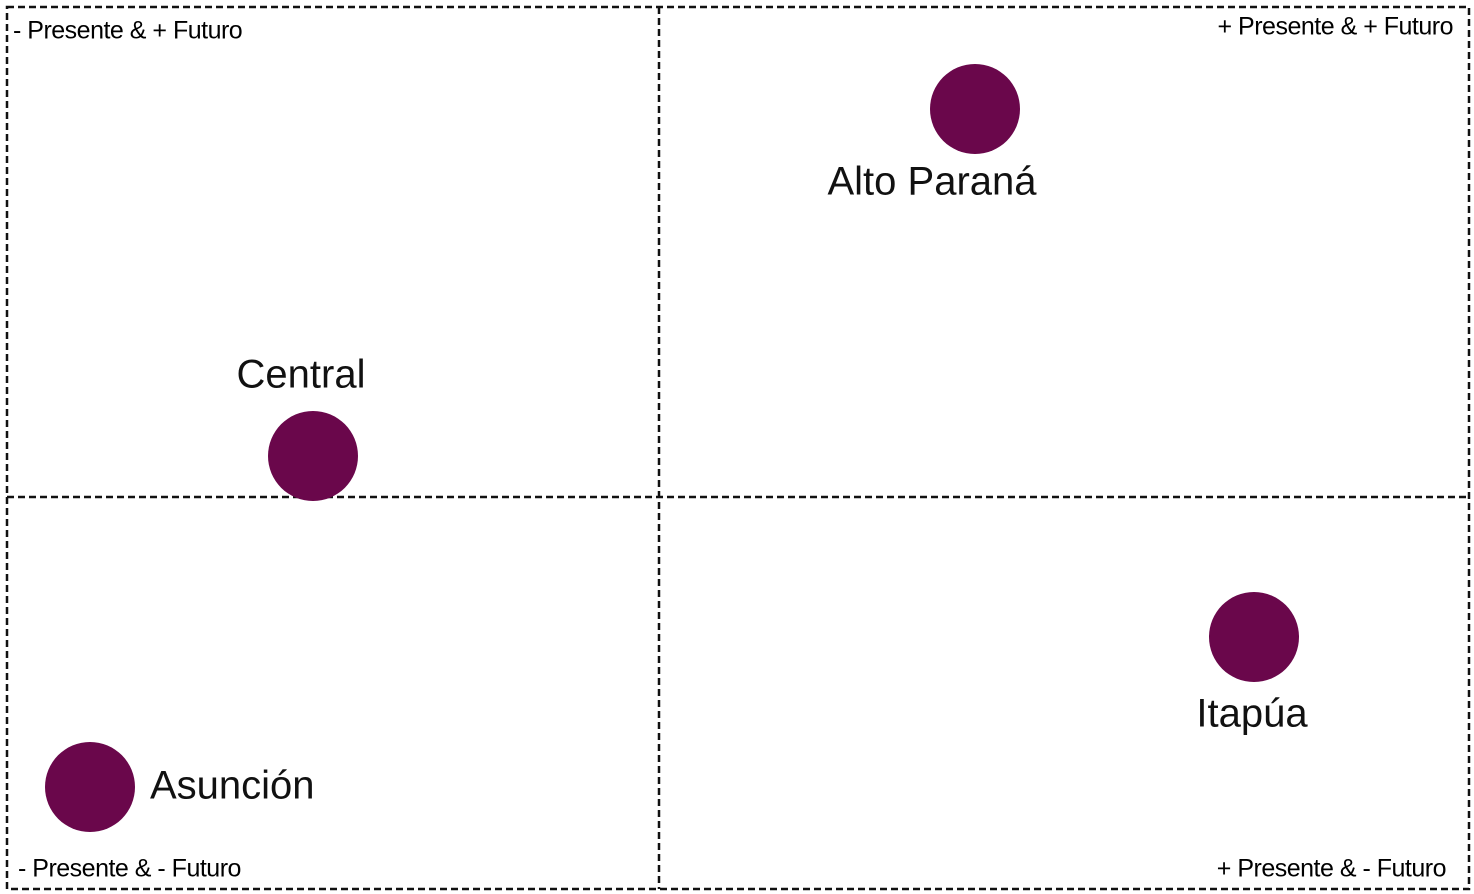 This screenshot has height=894, width=1474. What do you see at coordinates (301, 375) in the screenshot?
I see `node-label: Central` at bounding box center [301, 375].